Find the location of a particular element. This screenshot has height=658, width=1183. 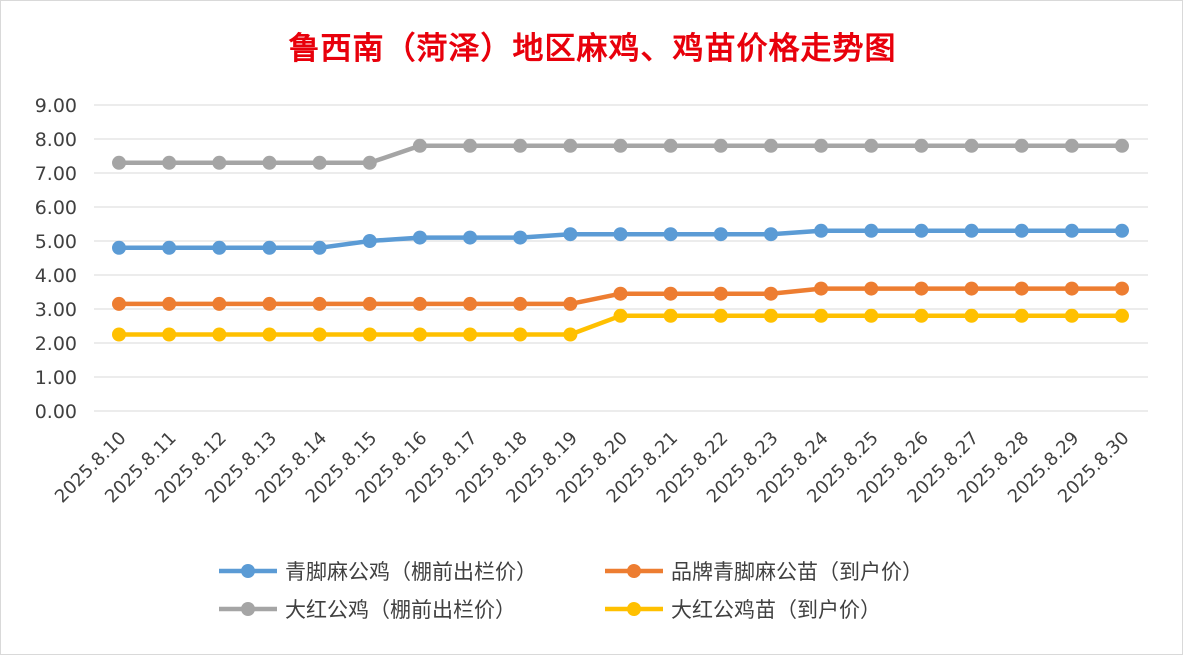

y-tick-label: 6.00 is located at coordinates (56, 208).